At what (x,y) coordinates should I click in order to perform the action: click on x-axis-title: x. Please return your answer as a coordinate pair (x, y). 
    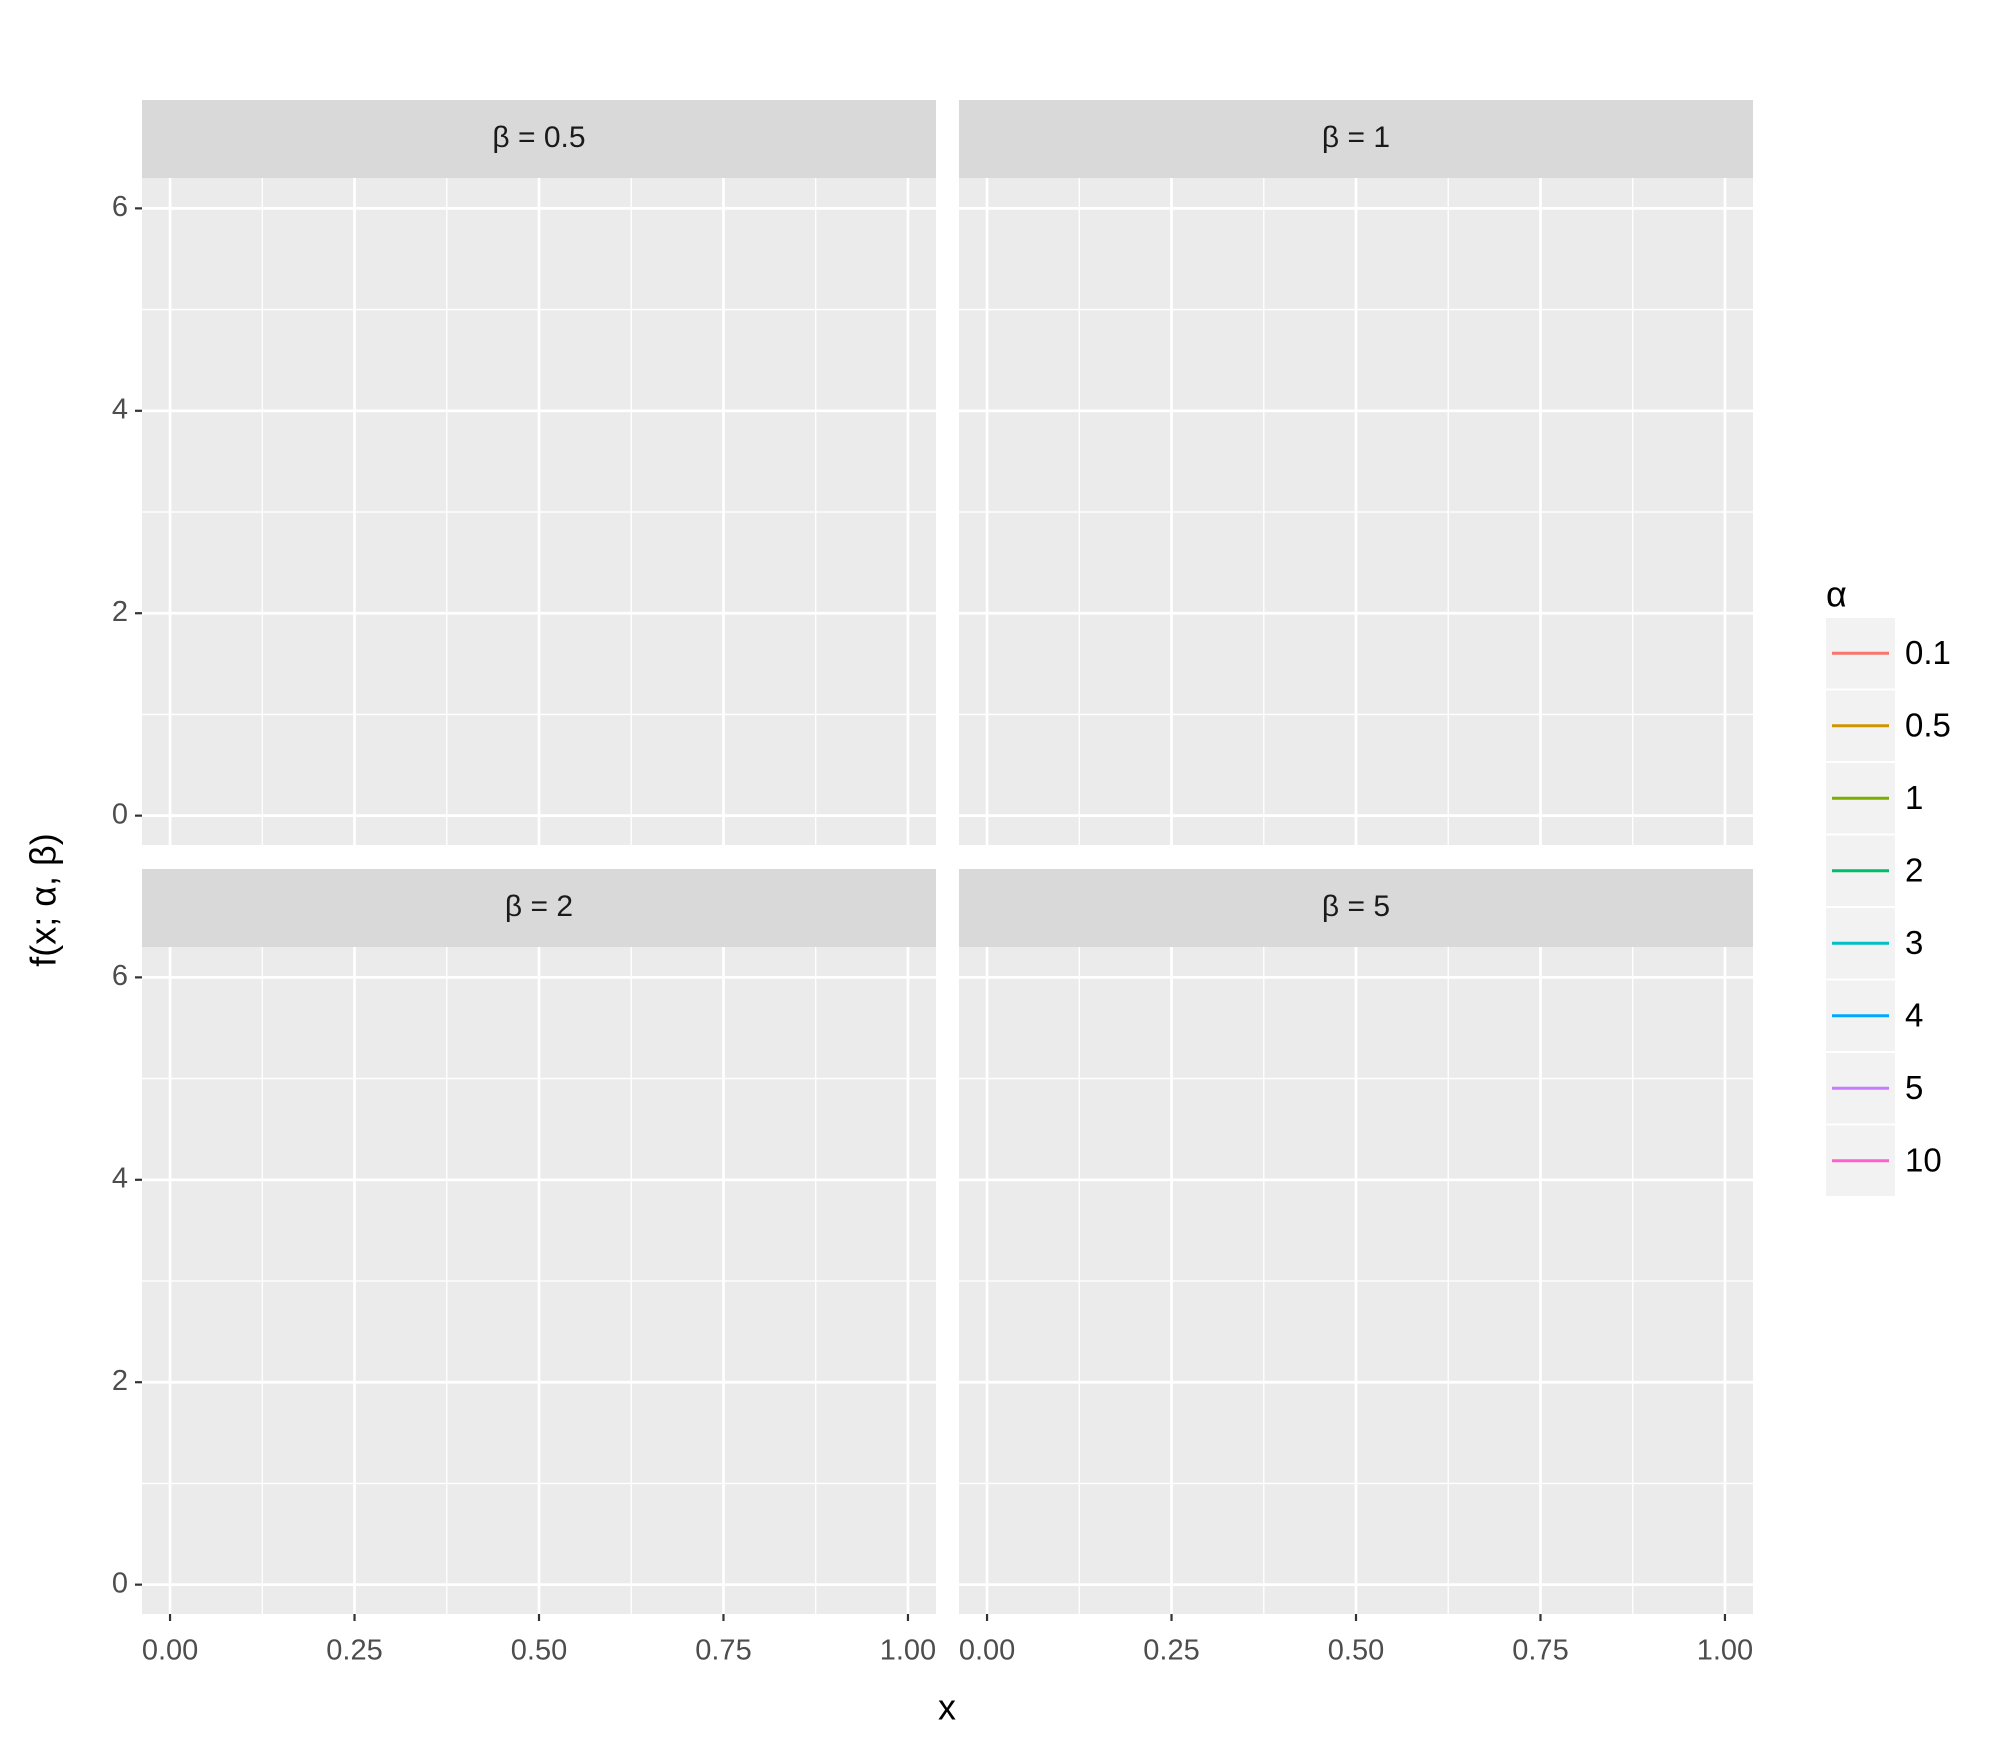
    Looking at the image, I should click on (947, 1707).